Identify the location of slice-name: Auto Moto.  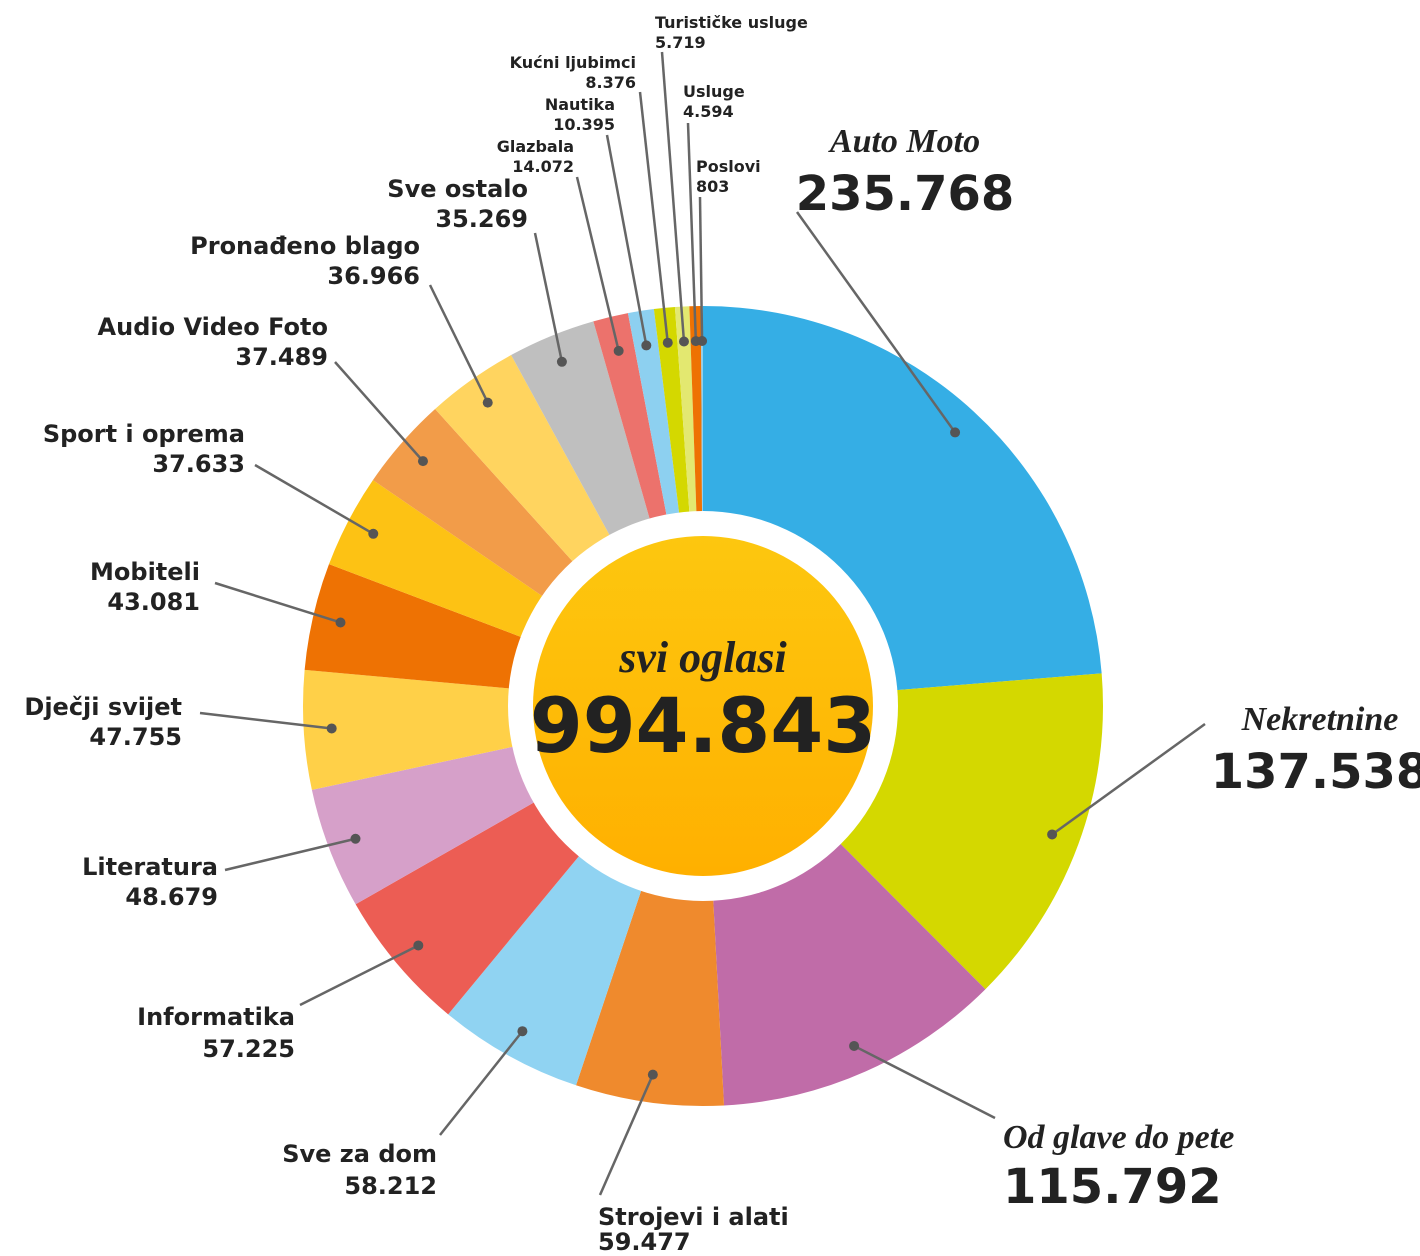
(904, 141).